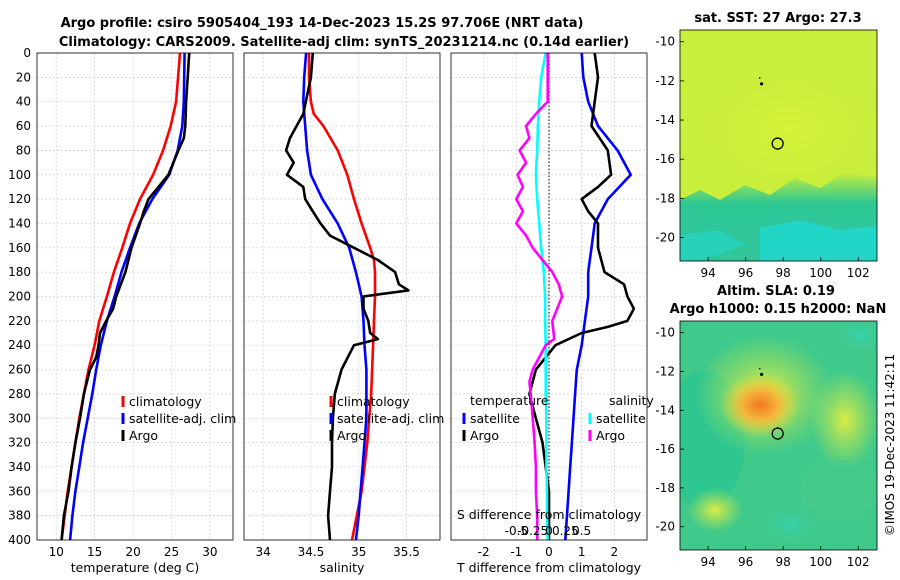 The width and height of the screenshot is (900, 580). What do you see at coordinates (19, 321) in the screenshot?
I see `y-tick-label: 220` at bounding box center [19, 321].